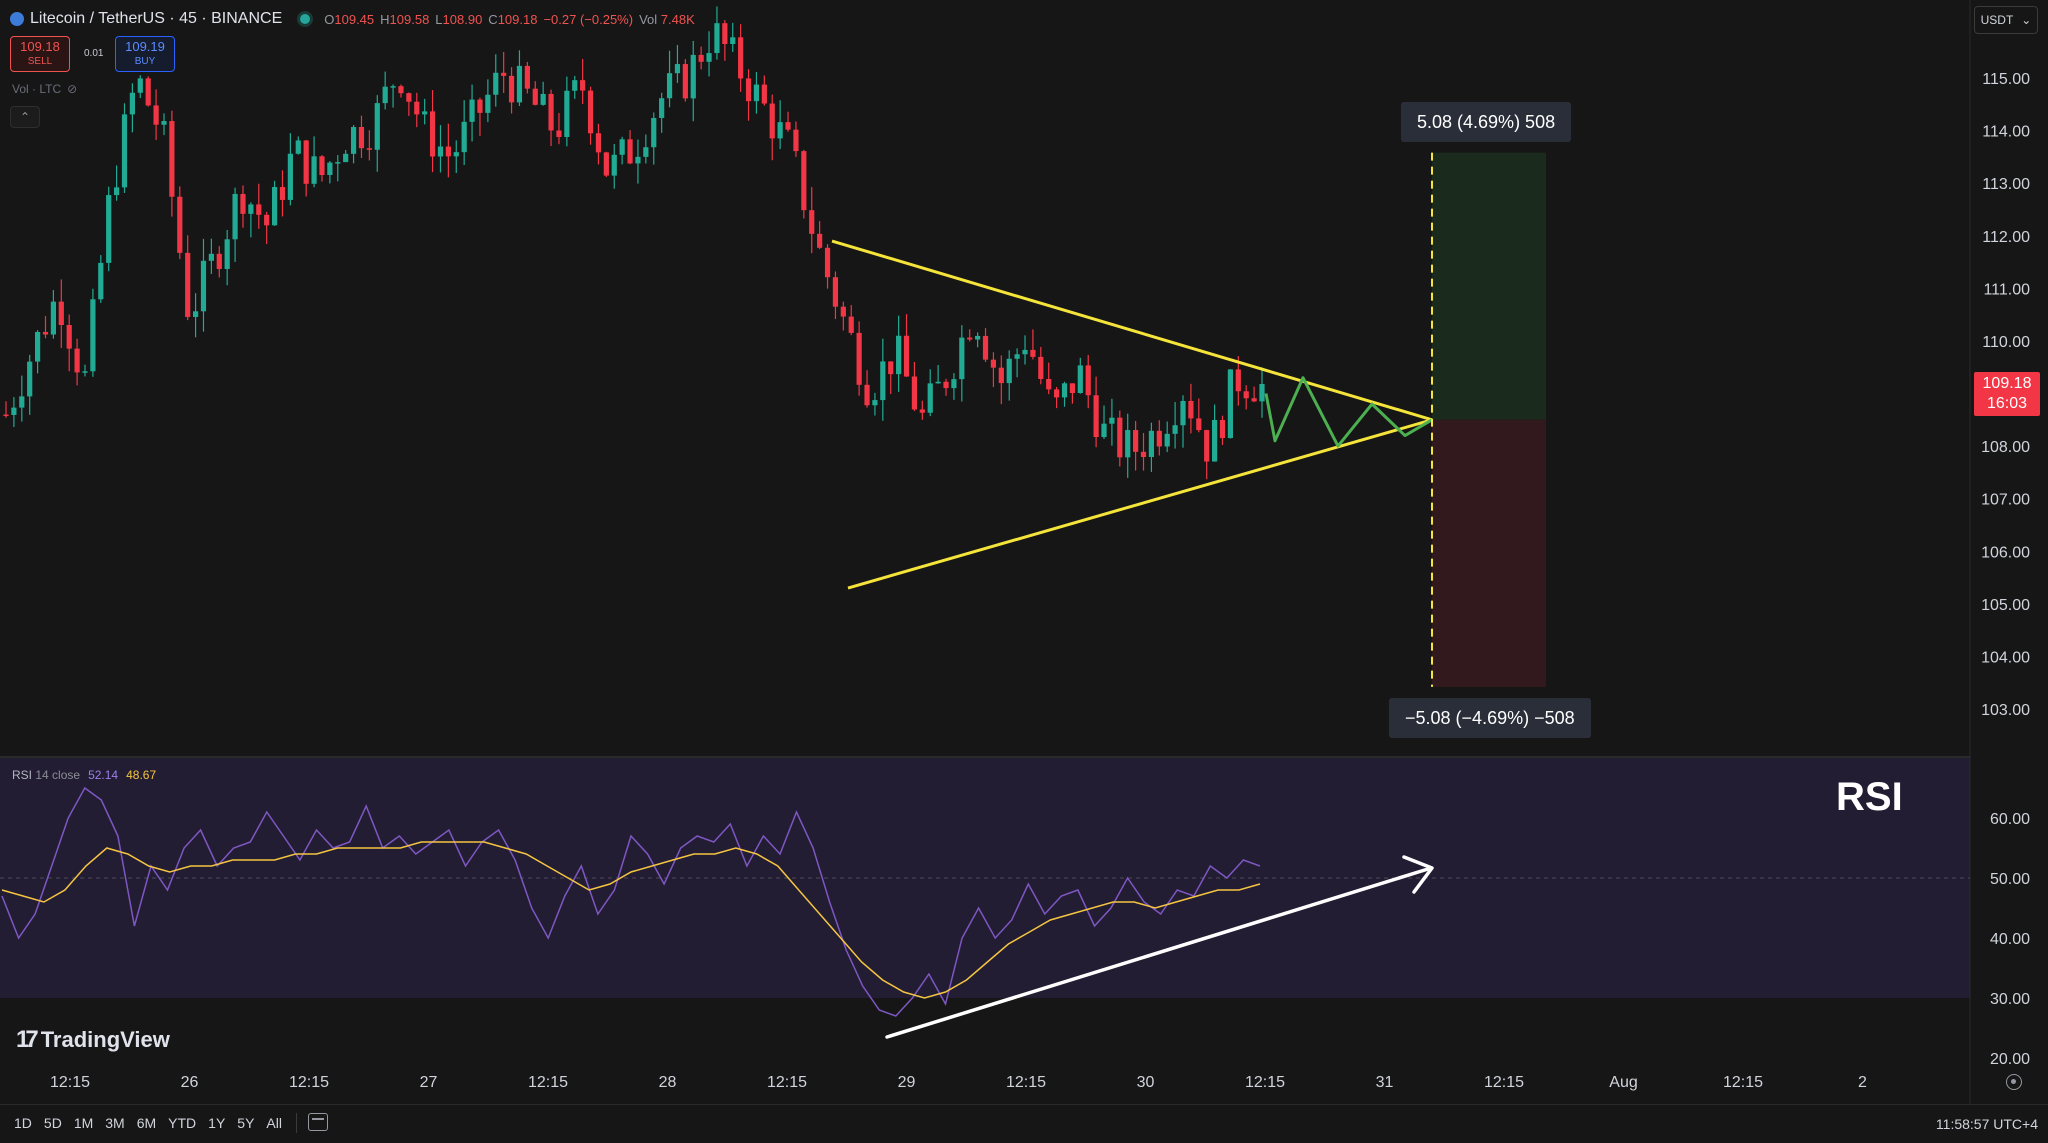  I want to click on range-5d: 5D, so click(52, 1123).